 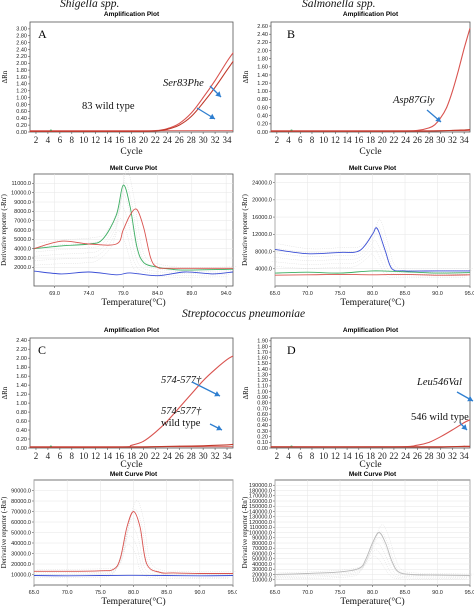 I want to click on y-tick-label: 1.40, so click(x=21, y=85).